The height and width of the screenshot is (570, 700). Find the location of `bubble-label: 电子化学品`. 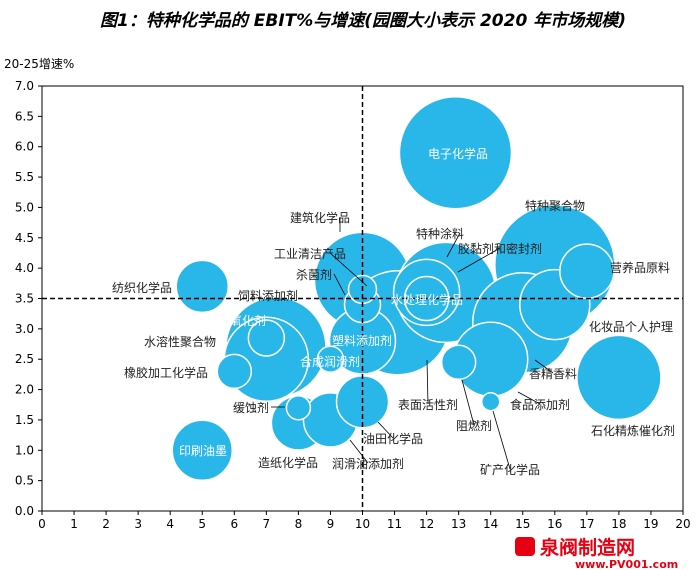

bubble-label: 电子化学品 is located at coordinates (458, 153).